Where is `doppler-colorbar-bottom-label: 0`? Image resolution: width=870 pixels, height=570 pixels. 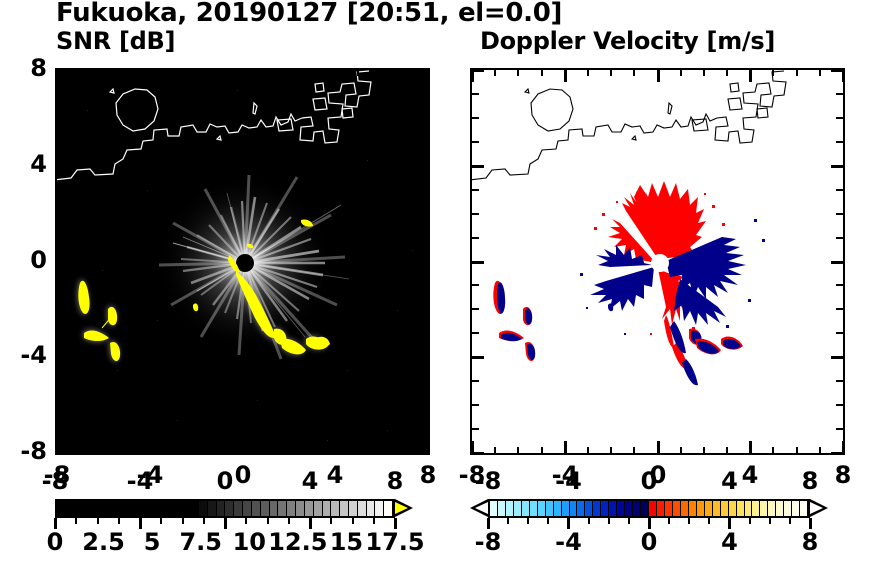
doppler-colorbar-bottom-label: 0 is located at coordinates (649, 542).